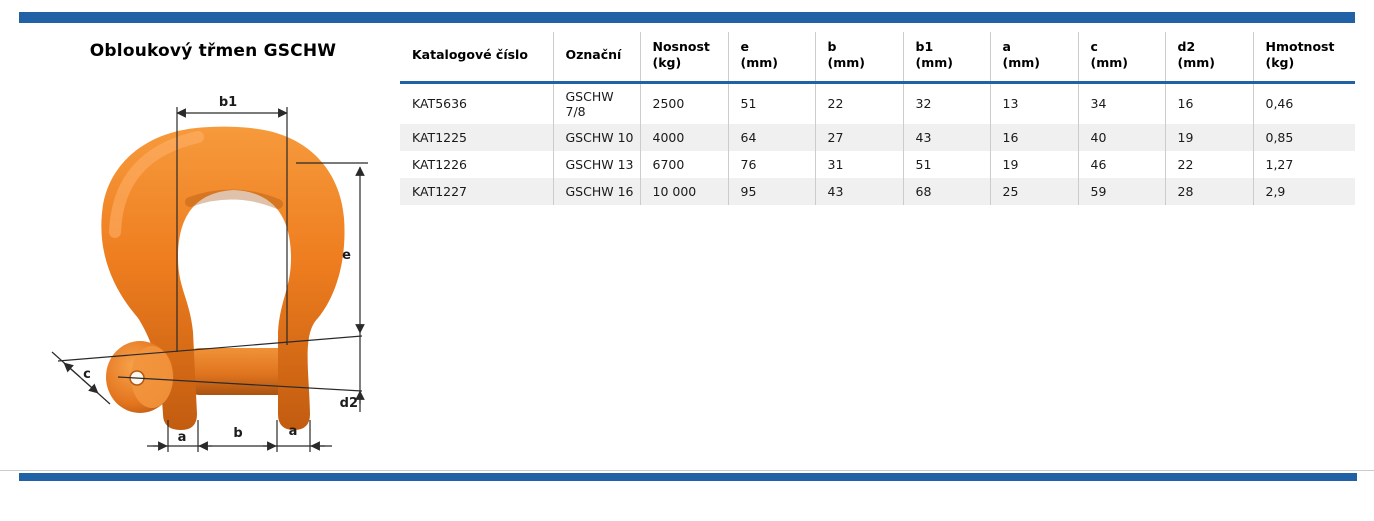 The width and height of the screenshot is (1374, 521). What do you see at coordinates (687, 470) in the screenshot?
I see `bottom-hairline` at bounding box center [687, 470].